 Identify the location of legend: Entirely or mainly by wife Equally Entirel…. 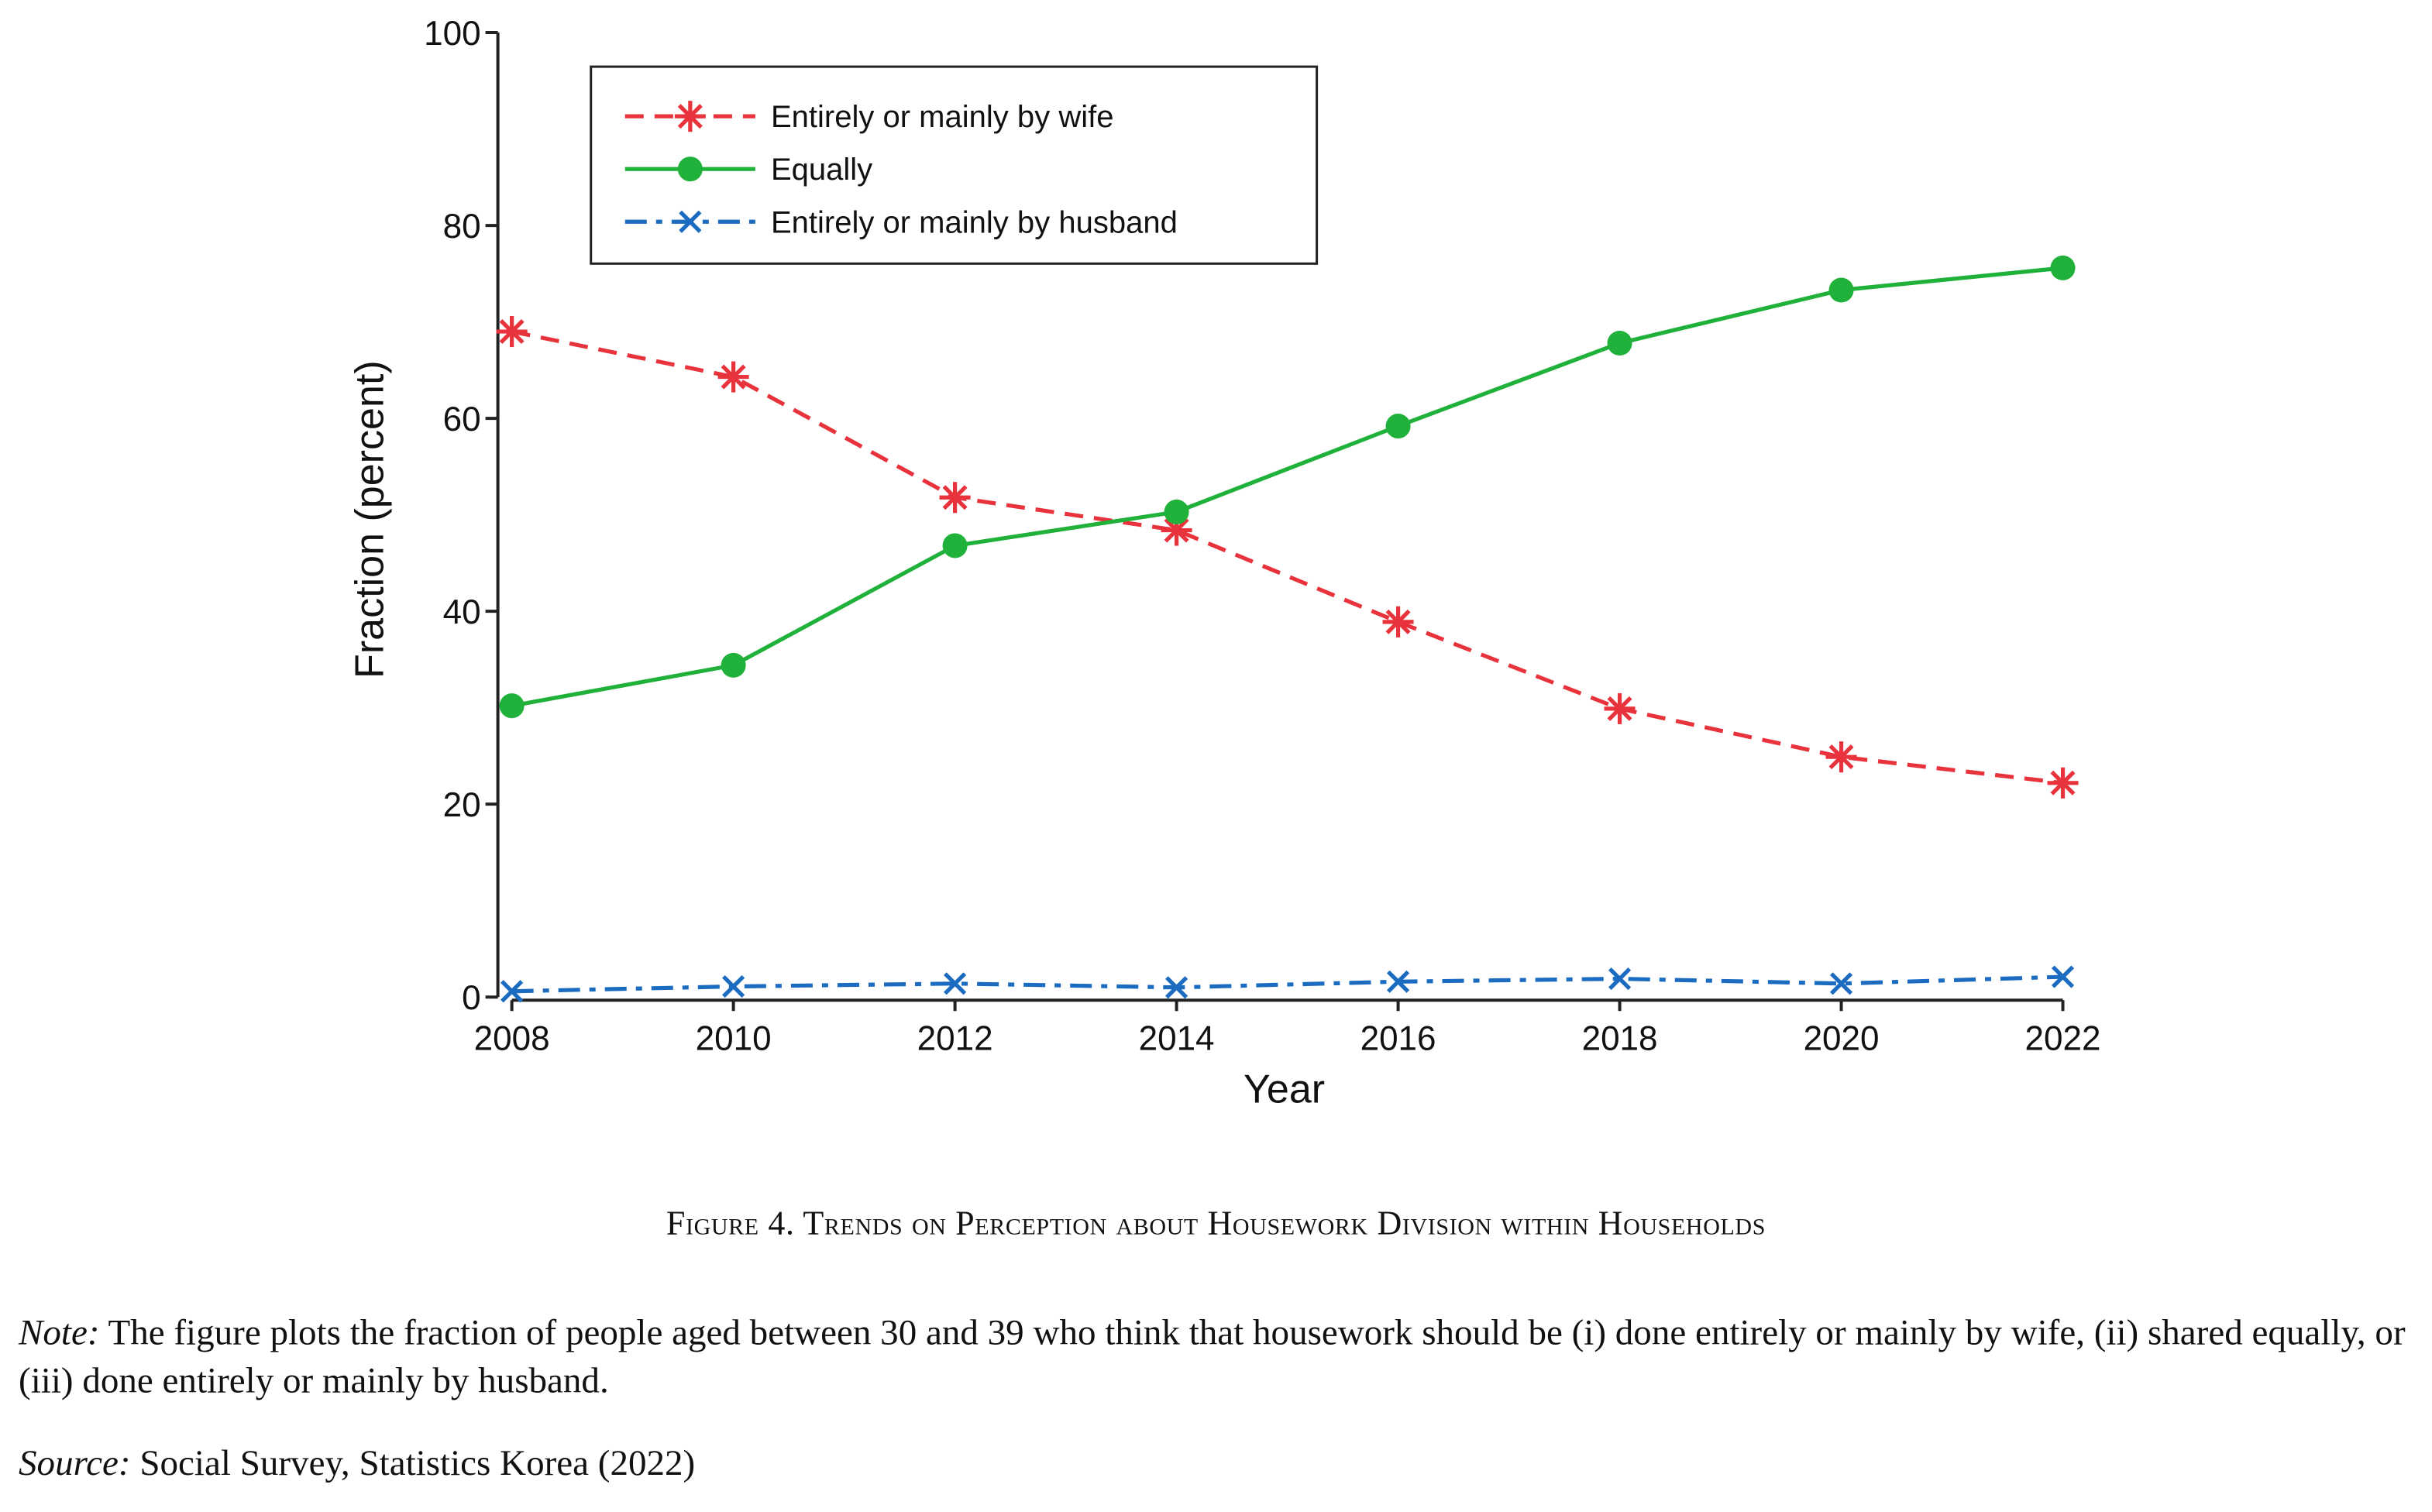
(954, 165).